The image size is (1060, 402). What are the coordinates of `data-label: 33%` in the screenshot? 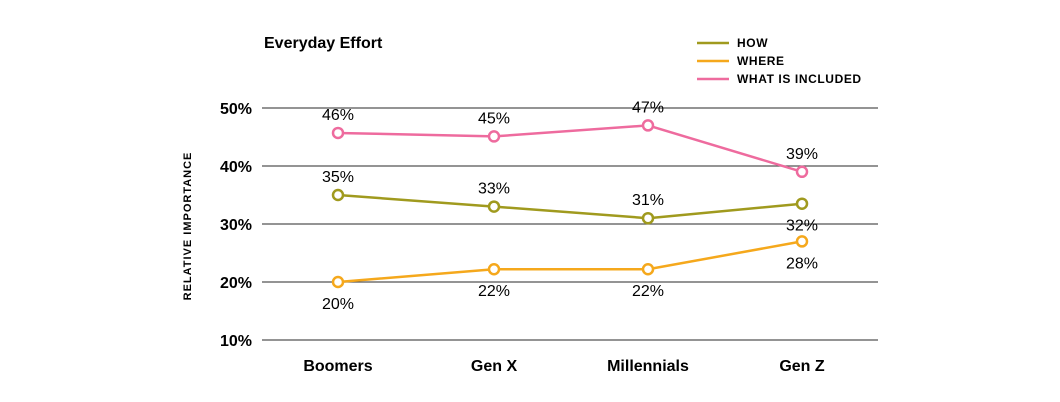 It's located at (494, 189).